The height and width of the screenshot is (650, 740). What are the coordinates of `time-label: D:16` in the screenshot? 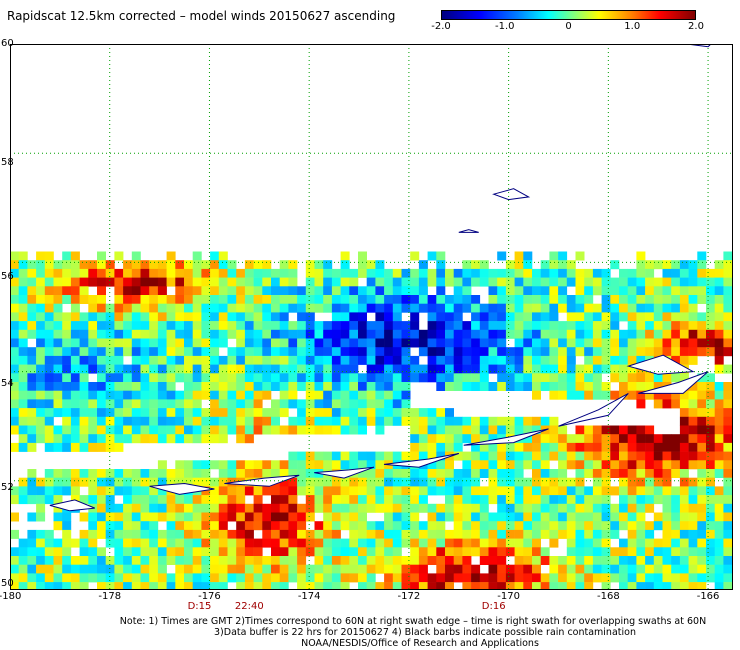 It's located at (493, 606).